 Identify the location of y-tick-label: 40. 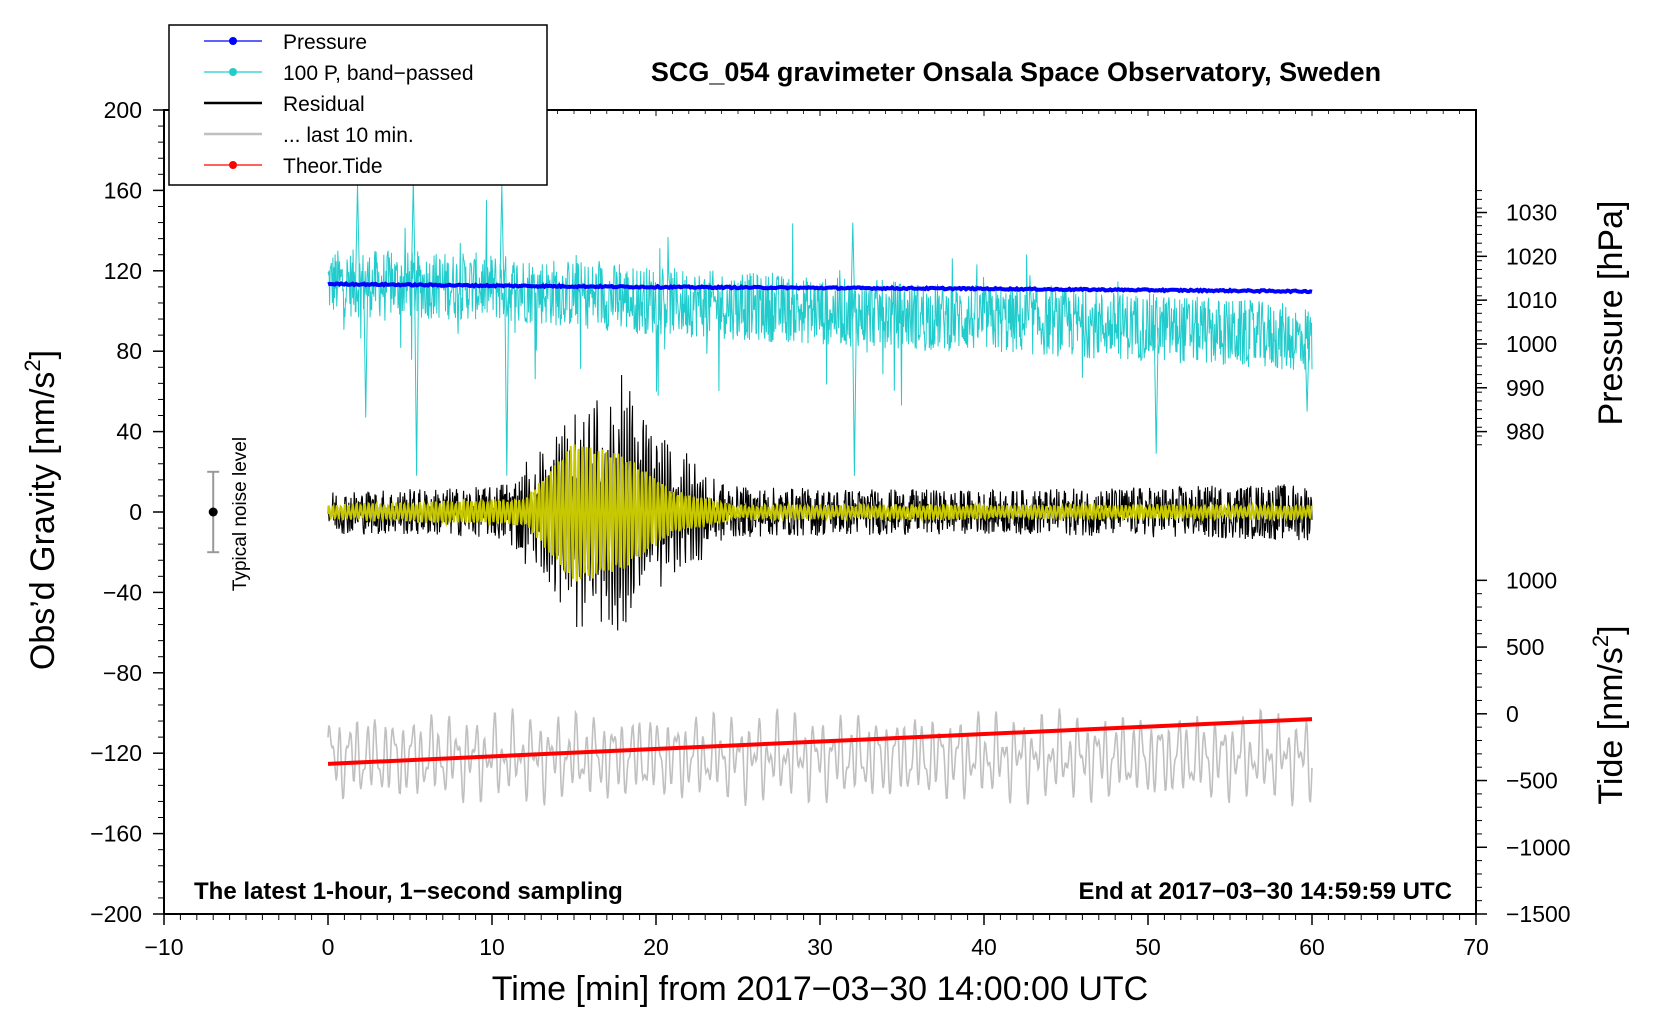
(129, 432).